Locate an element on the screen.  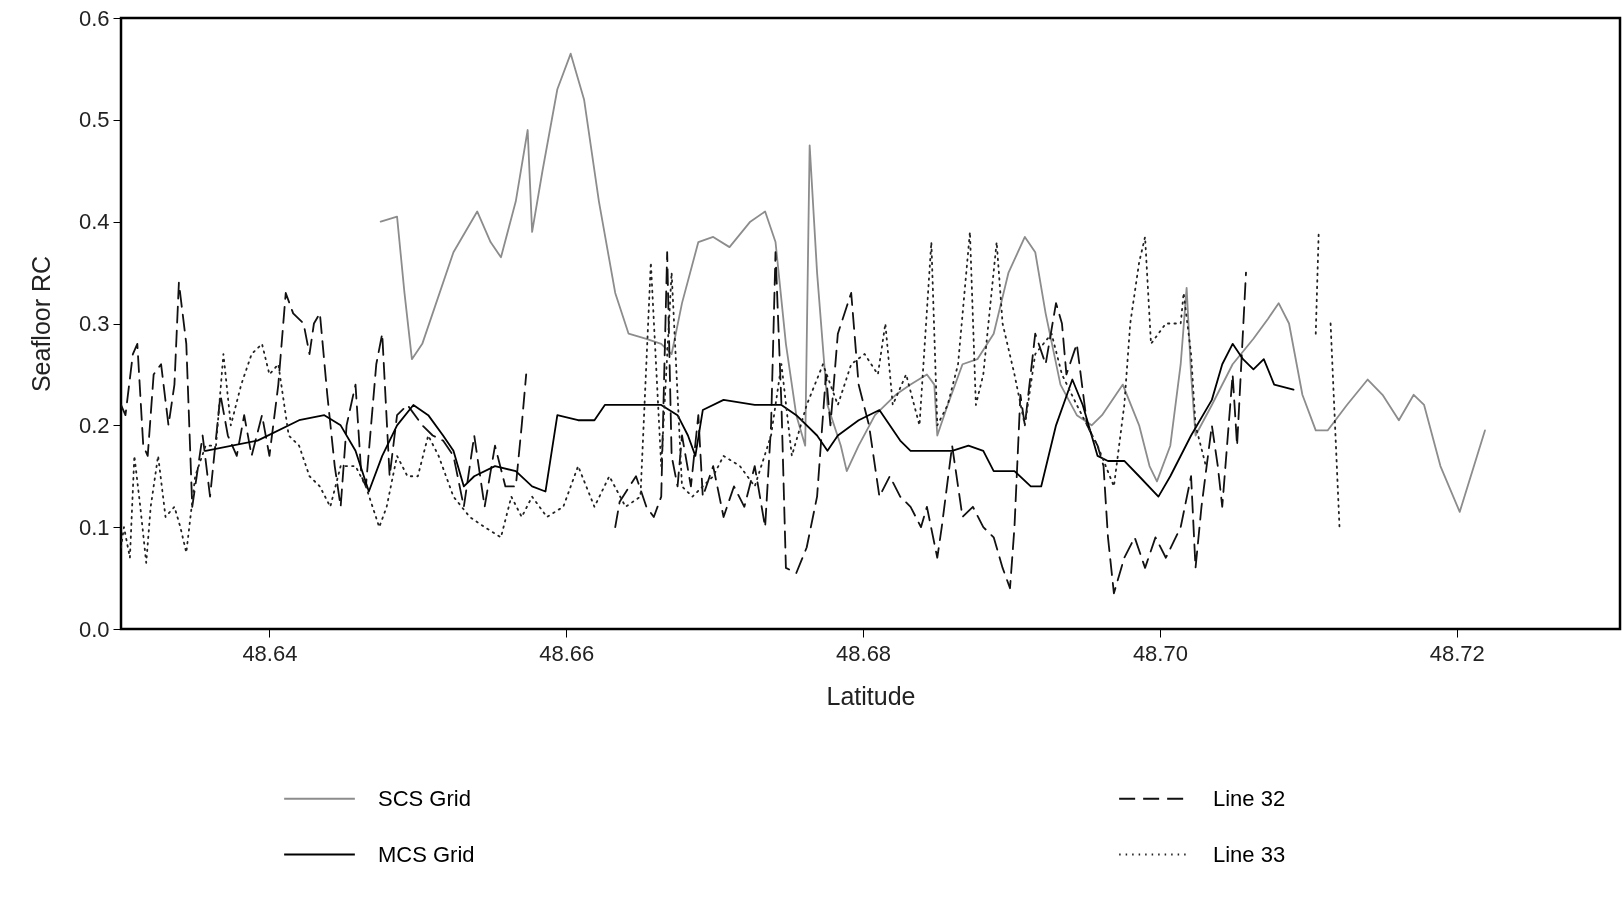
legend-label: Line 33 is located at coordinates (1249, 854).